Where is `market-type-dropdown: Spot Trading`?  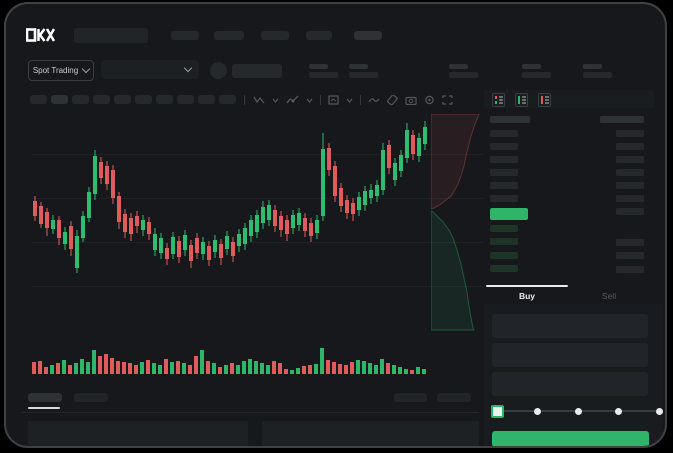
market-type-dropdown: Spot Trading is located at coordinates (61, 70).